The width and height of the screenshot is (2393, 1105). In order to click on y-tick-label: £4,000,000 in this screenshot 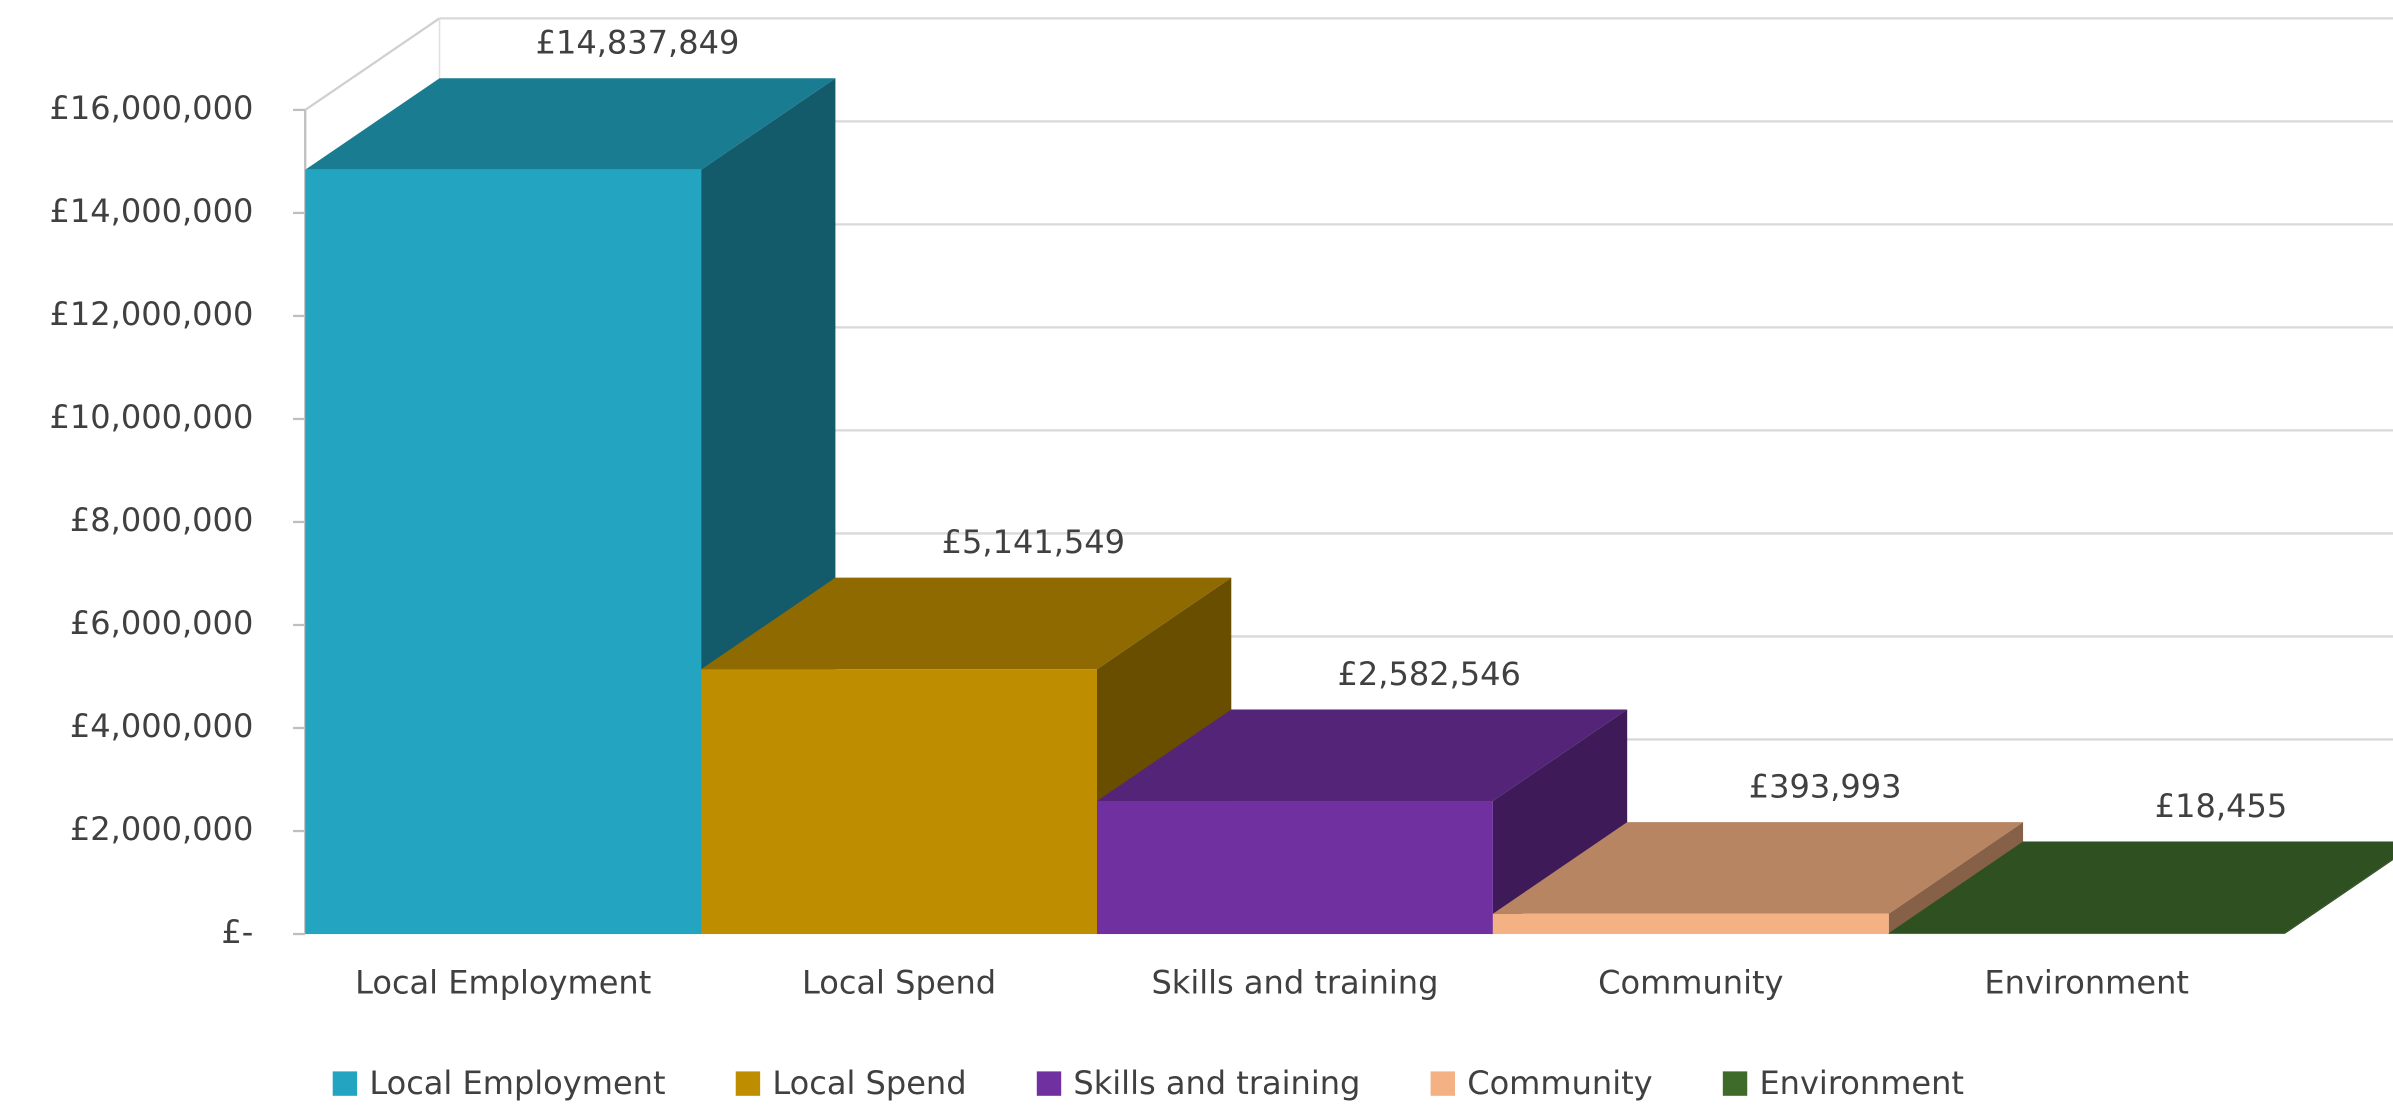, I will do `click(161, 726)`.